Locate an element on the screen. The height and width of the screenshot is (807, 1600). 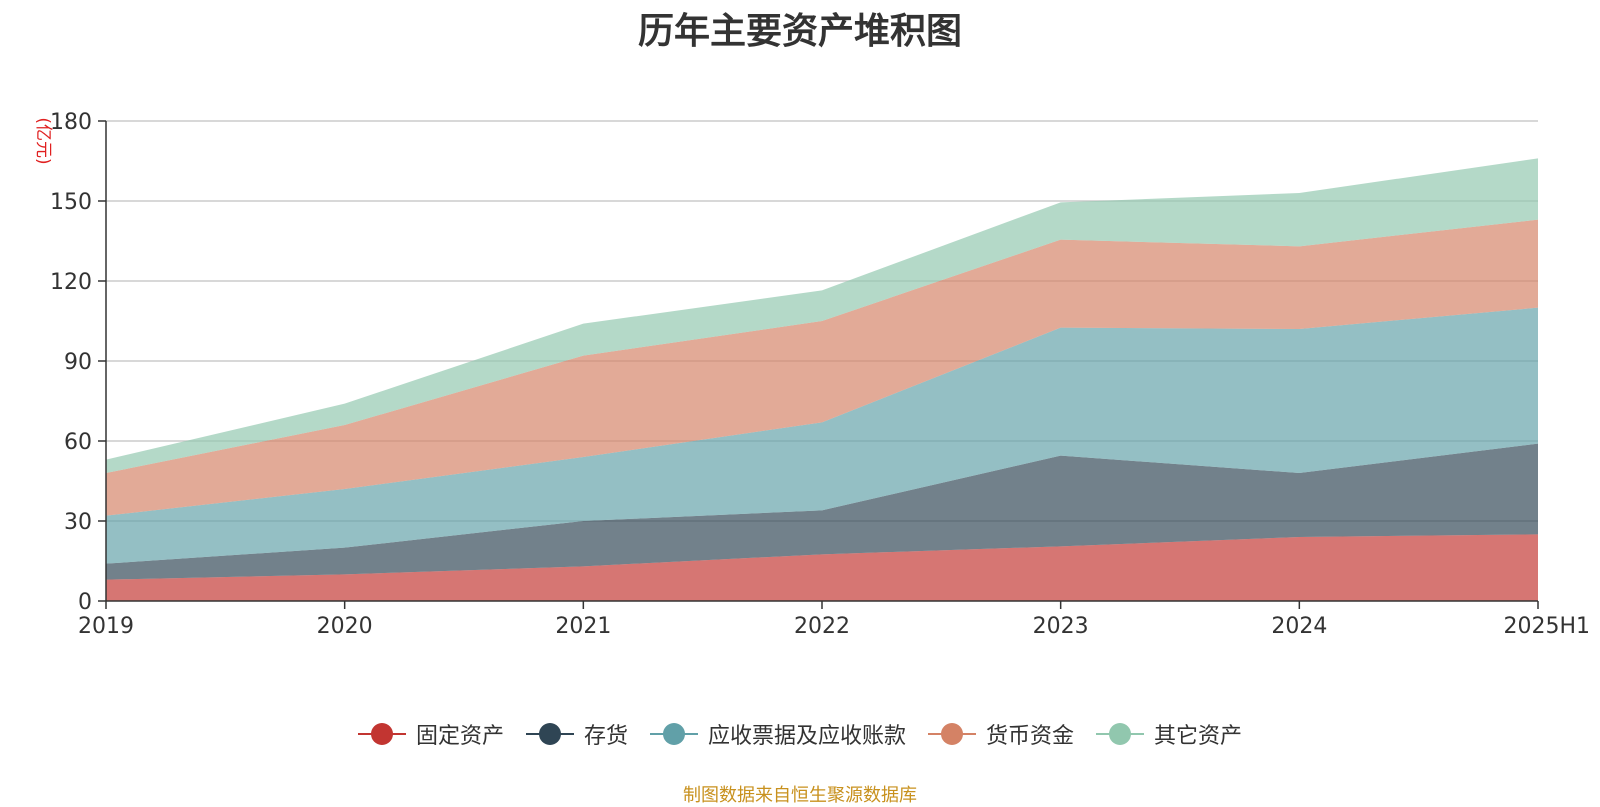
x-tick-label: 2025H1 is located at coordinates (1546, 626).